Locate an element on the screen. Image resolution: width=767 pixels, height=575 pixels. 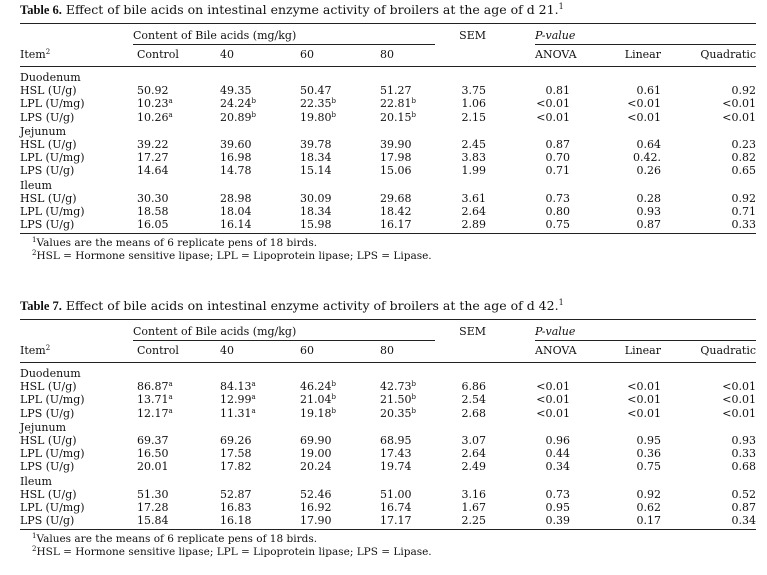
cell-value: 15.14 is located at coordinates (316, 171).